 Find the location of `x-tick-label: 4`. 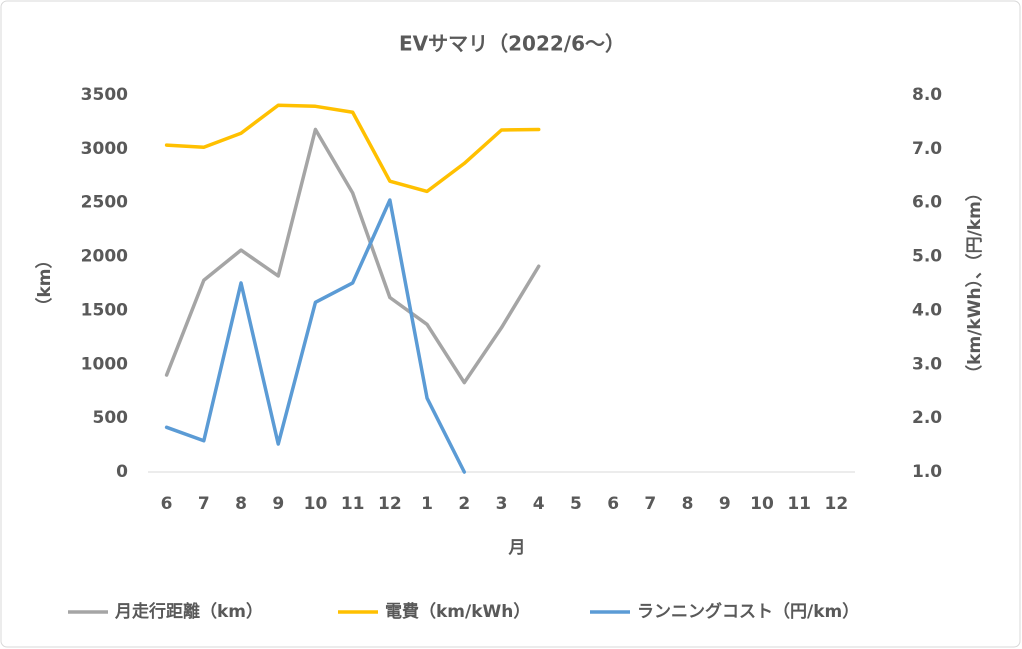

x-tick-label: 4 is located at coordinates (539, 504).